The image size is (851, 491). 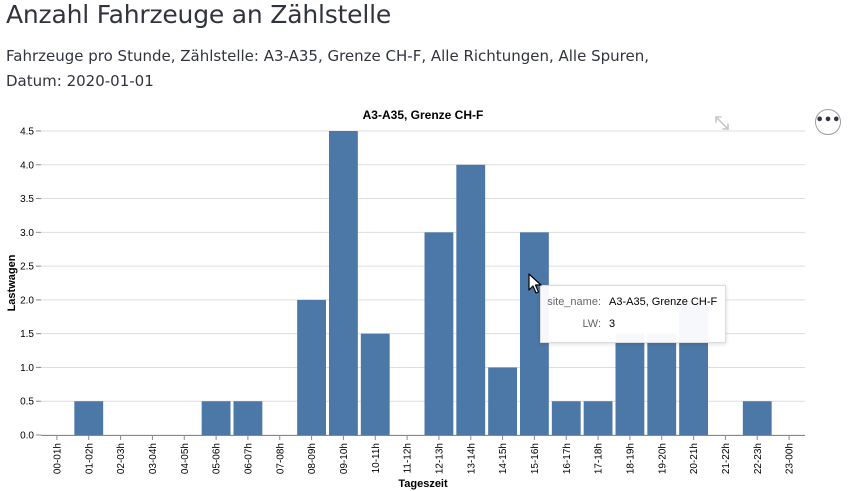 I want to click on x-tick-label: 10-11h, so click(x=376, y=458).